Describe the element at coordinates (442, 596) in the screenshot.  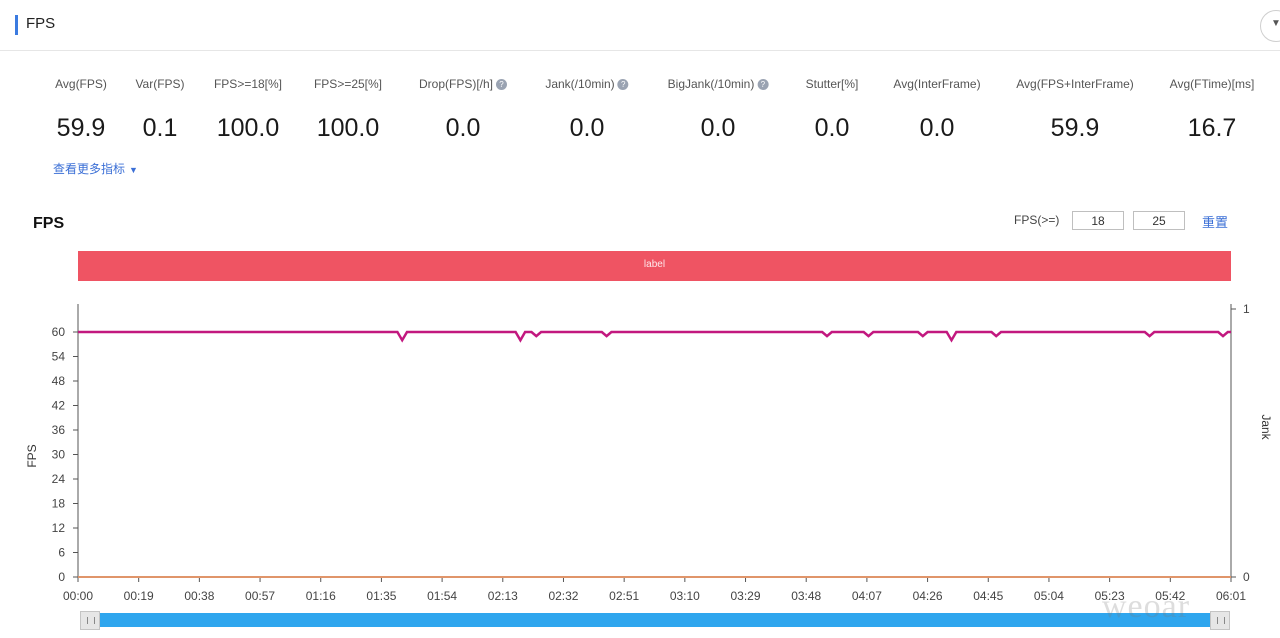
I see `x-tick-label: 01:54` at that location.